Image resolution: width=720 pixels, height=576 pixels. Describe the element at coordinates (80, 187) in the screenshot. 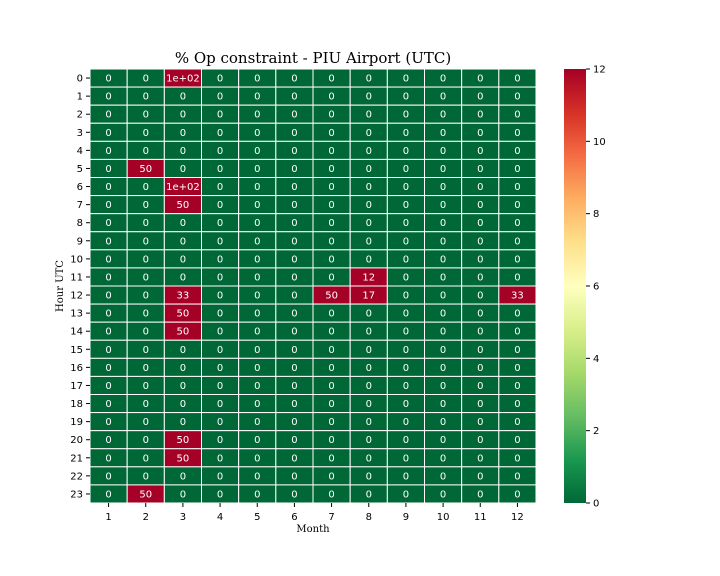

I see `y-tick-label: 6` at that location.